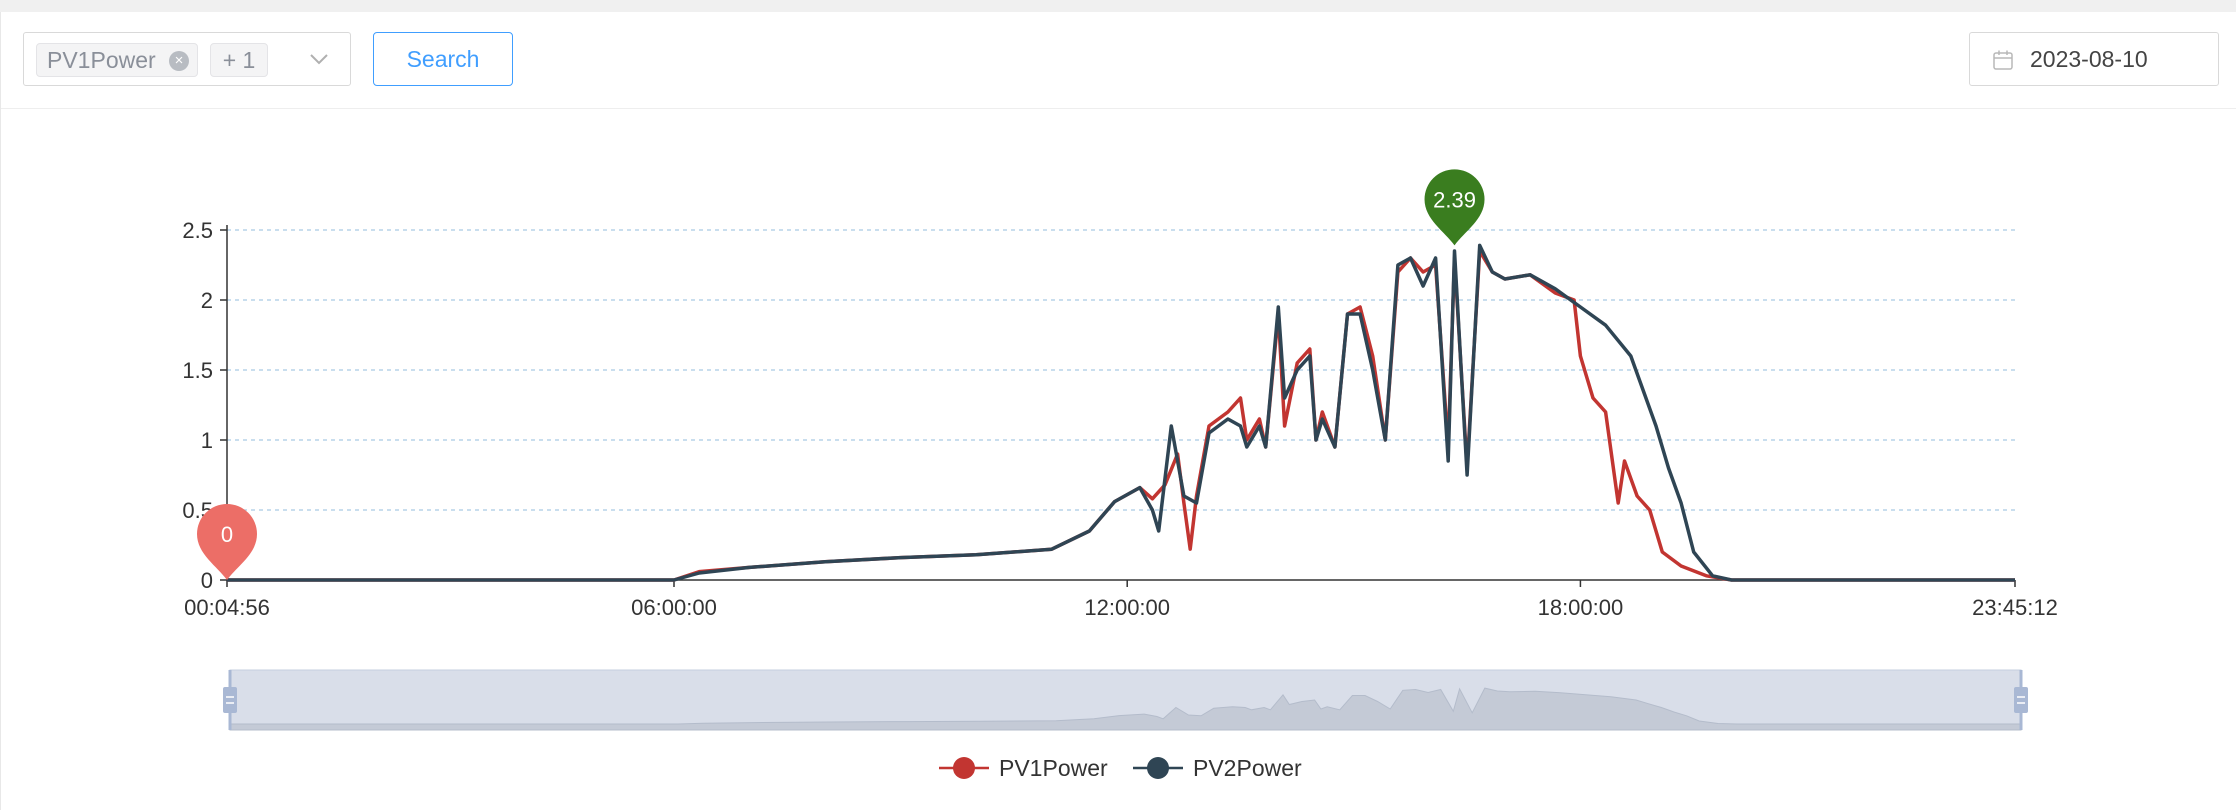  What do you see at coordinates (207, 580) in the screenshot?
I see `y-tick-label: 0` at bounding box center [207, 580].